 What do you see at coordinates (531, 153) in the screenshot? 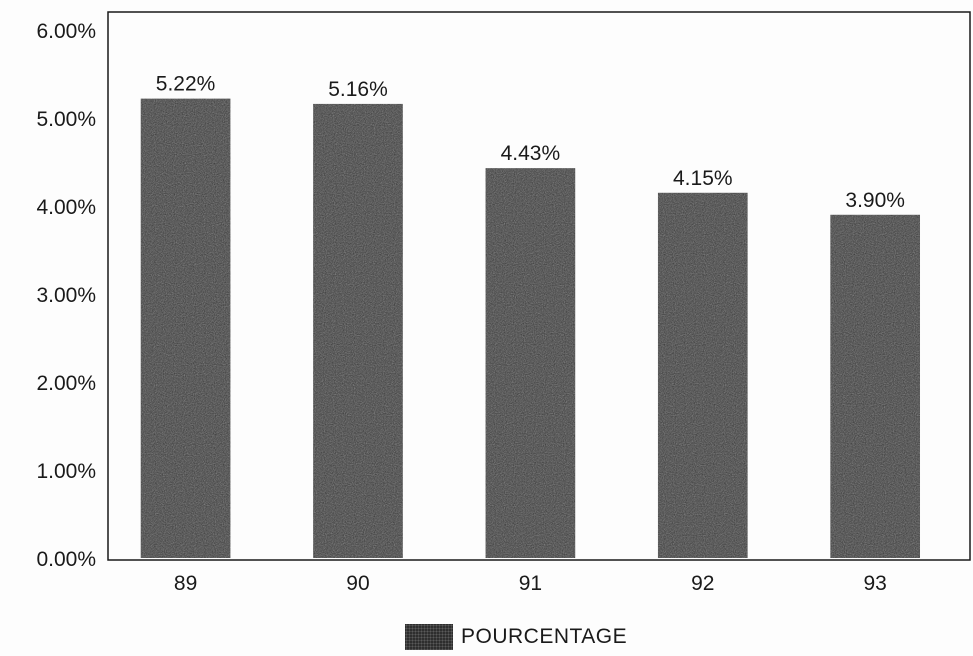
I see `bar-value-label: 4.43%` at bounding box center [531, 153].